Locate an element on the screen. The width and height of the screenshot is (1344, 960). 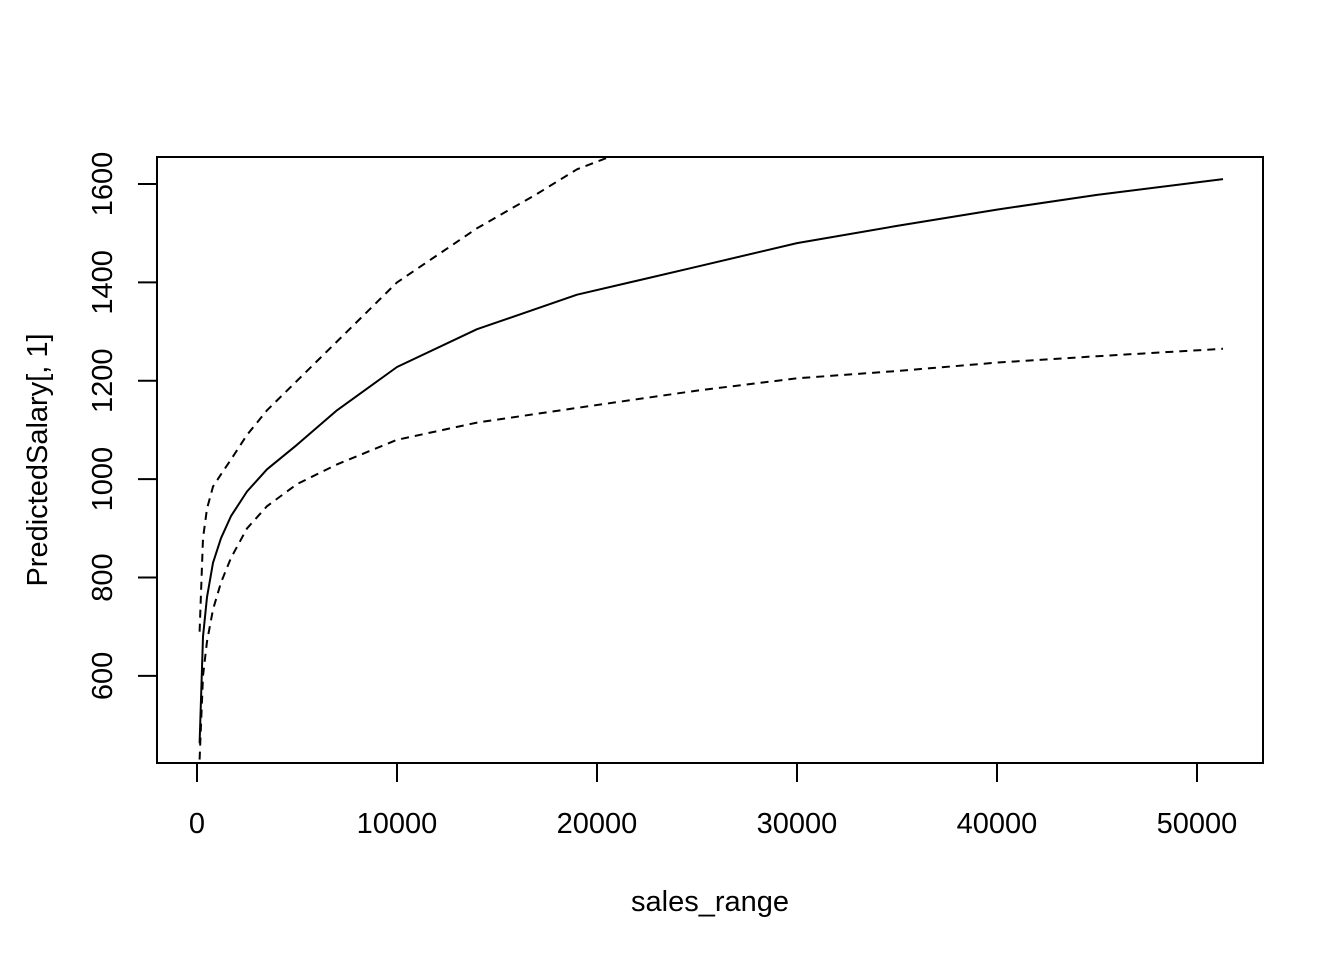
x-axis-title: sales_range is located at coordinates (710, 902).